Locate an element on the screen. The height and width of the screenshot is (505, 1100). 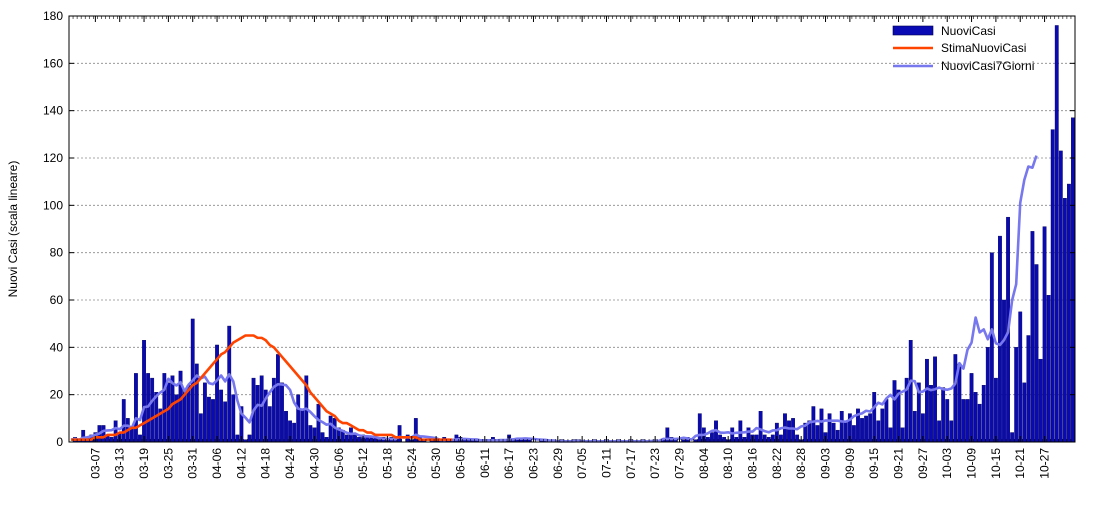
x-tick-label: 04-30 is located at coordinates (314, 463).